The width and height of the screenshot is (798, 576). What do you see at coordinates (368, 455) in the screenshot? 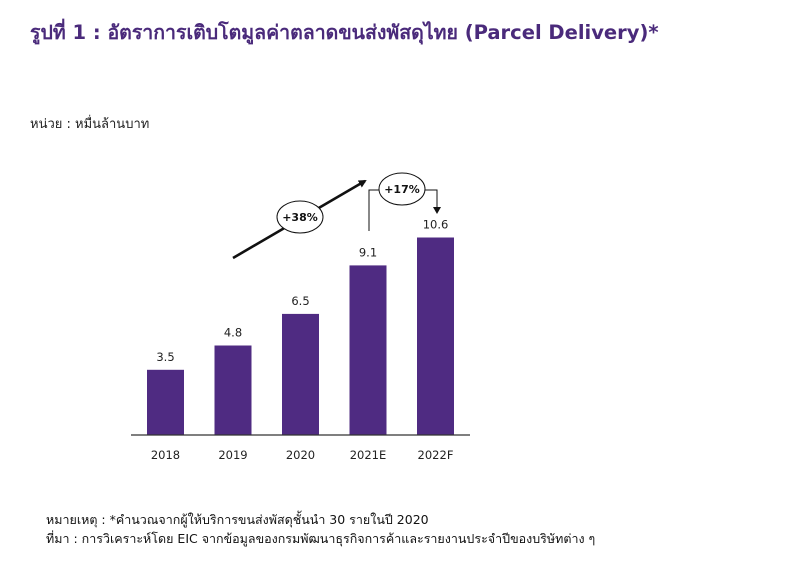
I see `x-tick-2021E: 2021E` at bounding box center [368, 455].